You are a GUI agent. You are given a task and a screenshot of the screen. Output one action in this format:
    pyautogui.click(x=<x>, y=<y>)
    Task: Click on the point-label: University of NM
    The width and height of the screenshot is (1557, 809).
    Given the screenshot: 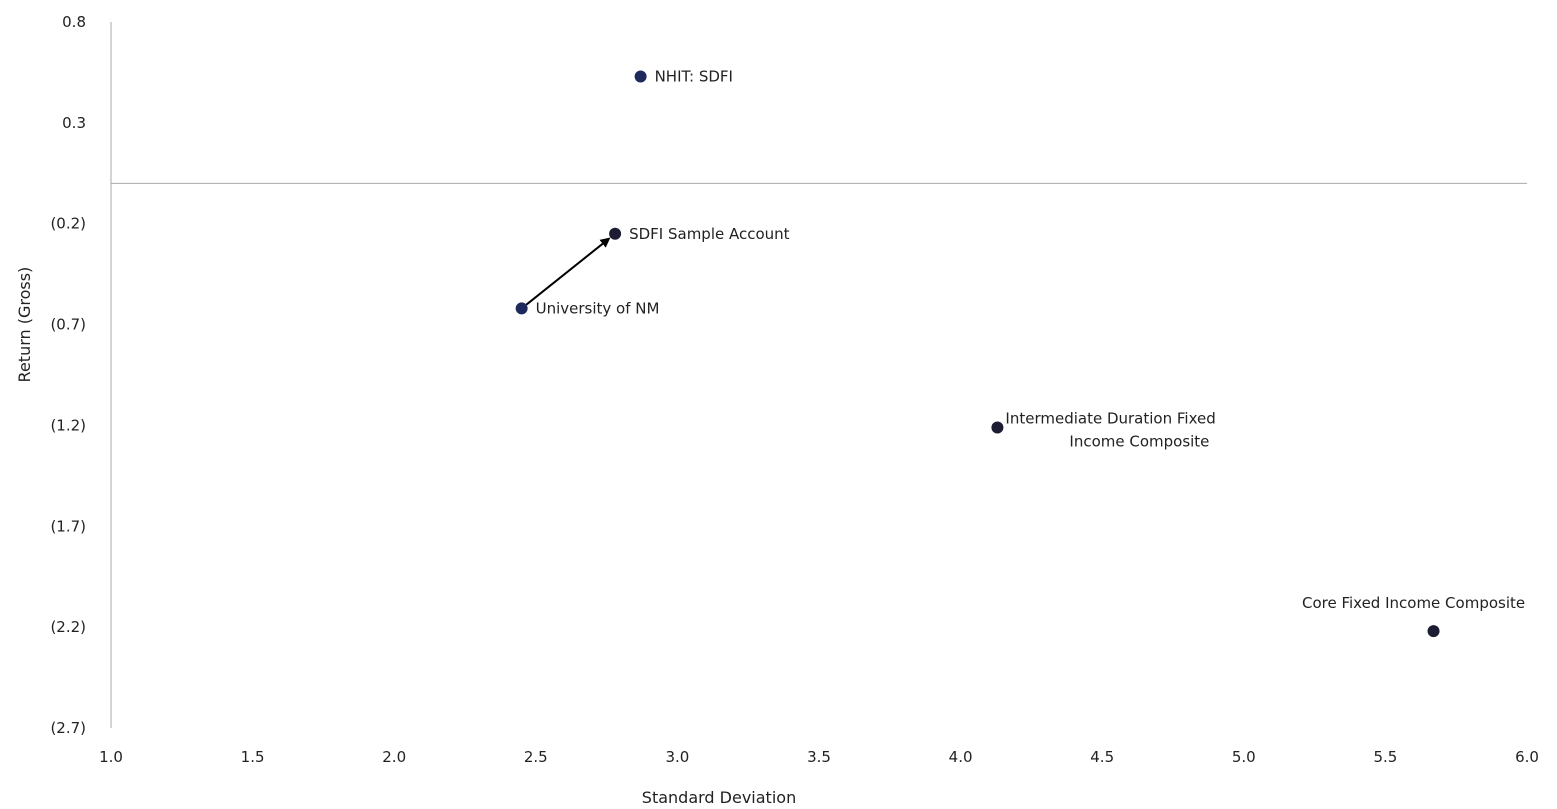 What is the action you would take?
    pyautogui.click(x=598, y=308)
    